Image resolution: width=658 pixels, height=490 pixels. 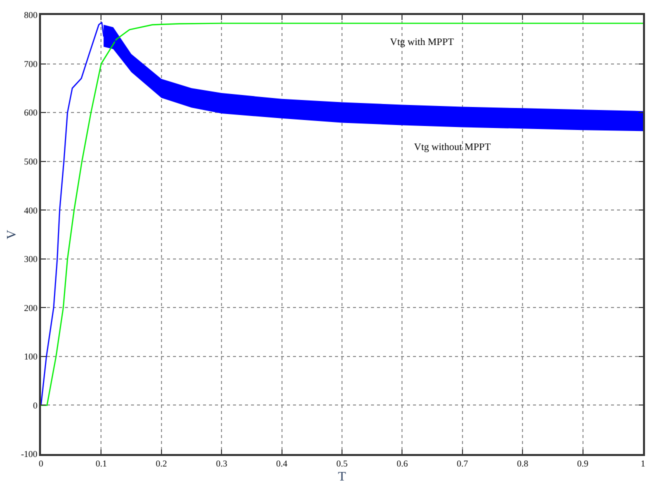 I want to click on x-tick-label: 0.6, so click(x=402, y=463).